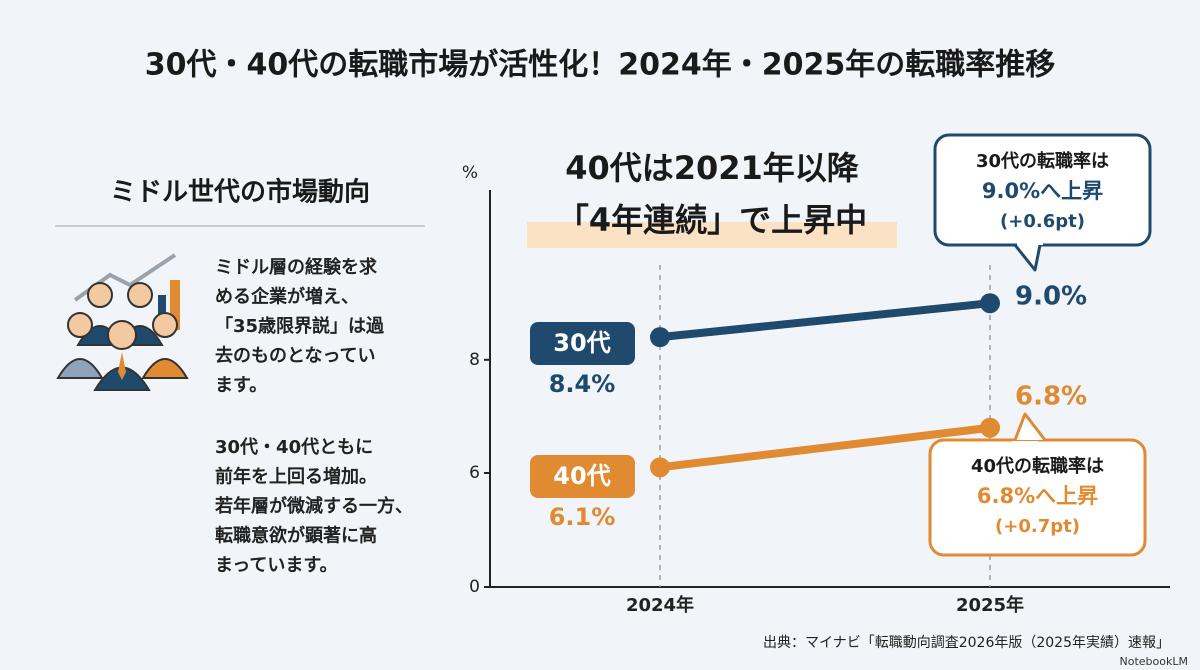 The width and height of the screenshot is (1200, 670). What do you see at coordinates (600, 65) in the screenshot?
I see `title: 30代・40代の転職市場が活性化！2024年・2025年の転職率推移` at bounding box center [600, 65].